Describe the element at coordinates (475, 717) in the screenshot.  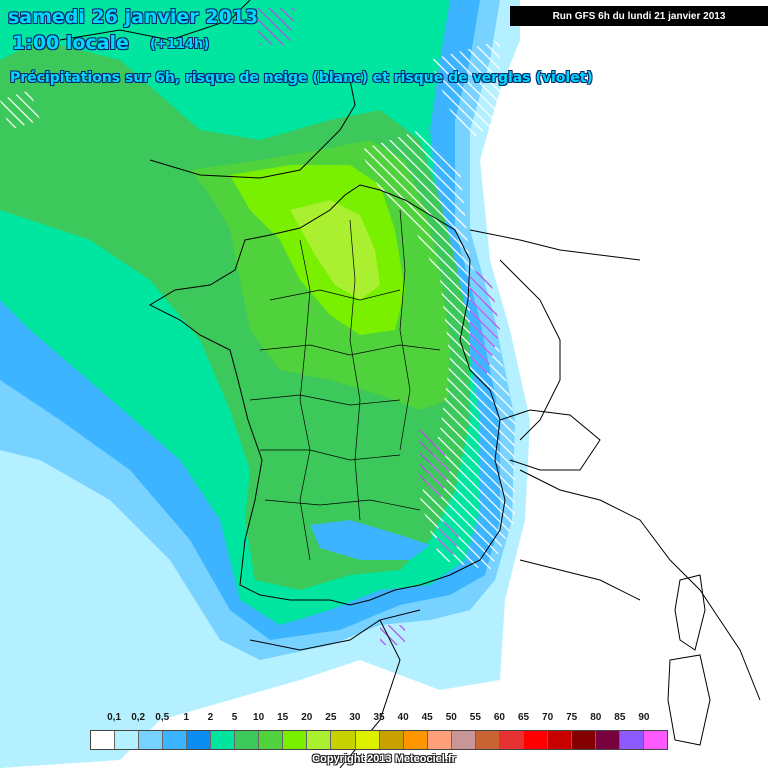
I see `legend-label: 55` at that location.